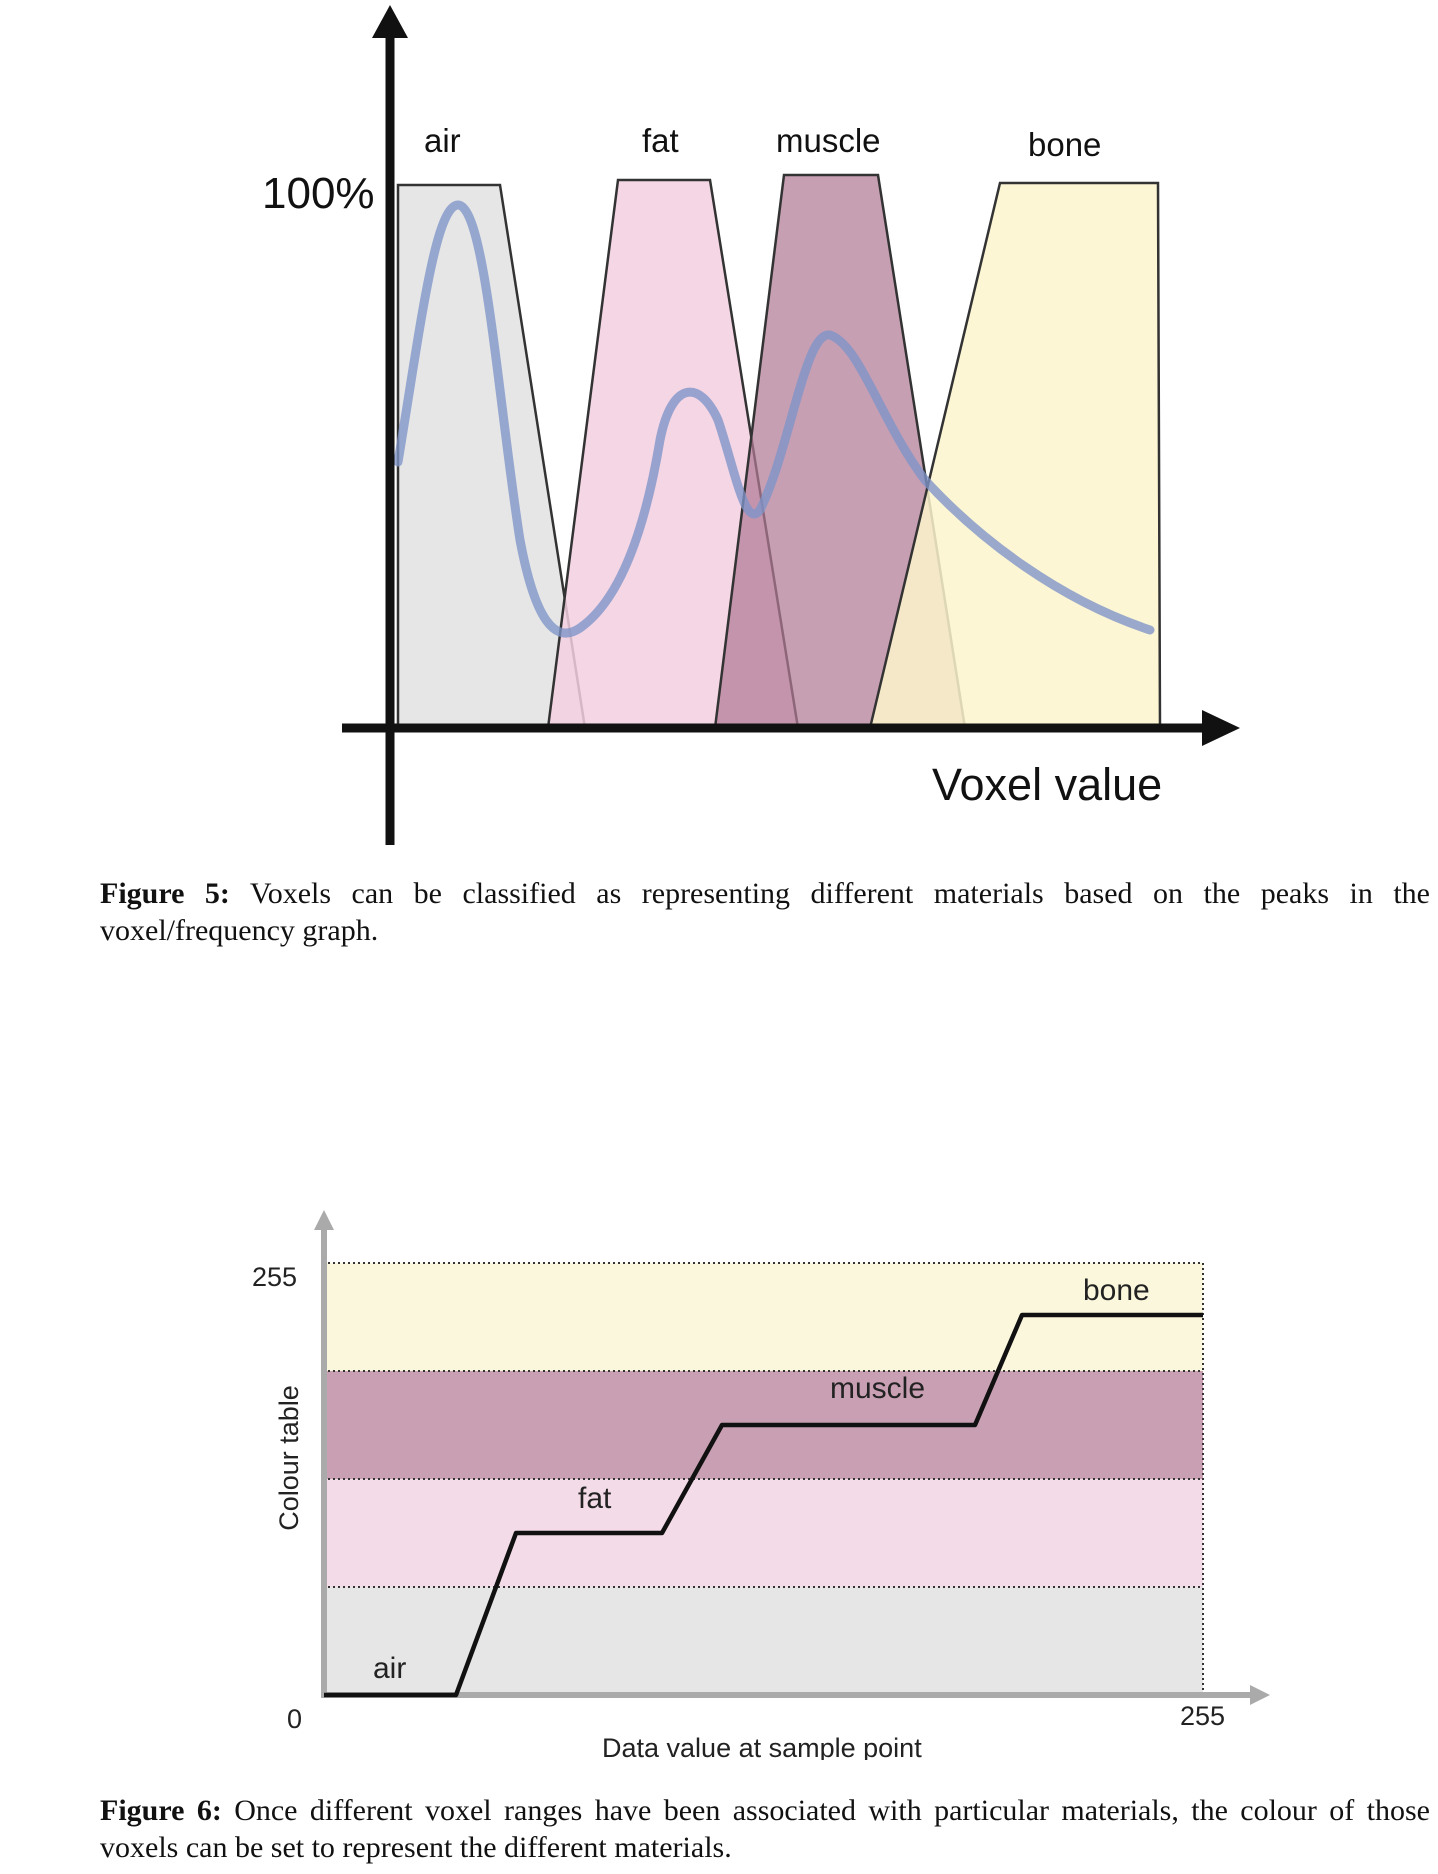  Describe the element at coordinates (165, 893) in the screenshot. I see `figure5-caption-label: Figure 5:` at that location.